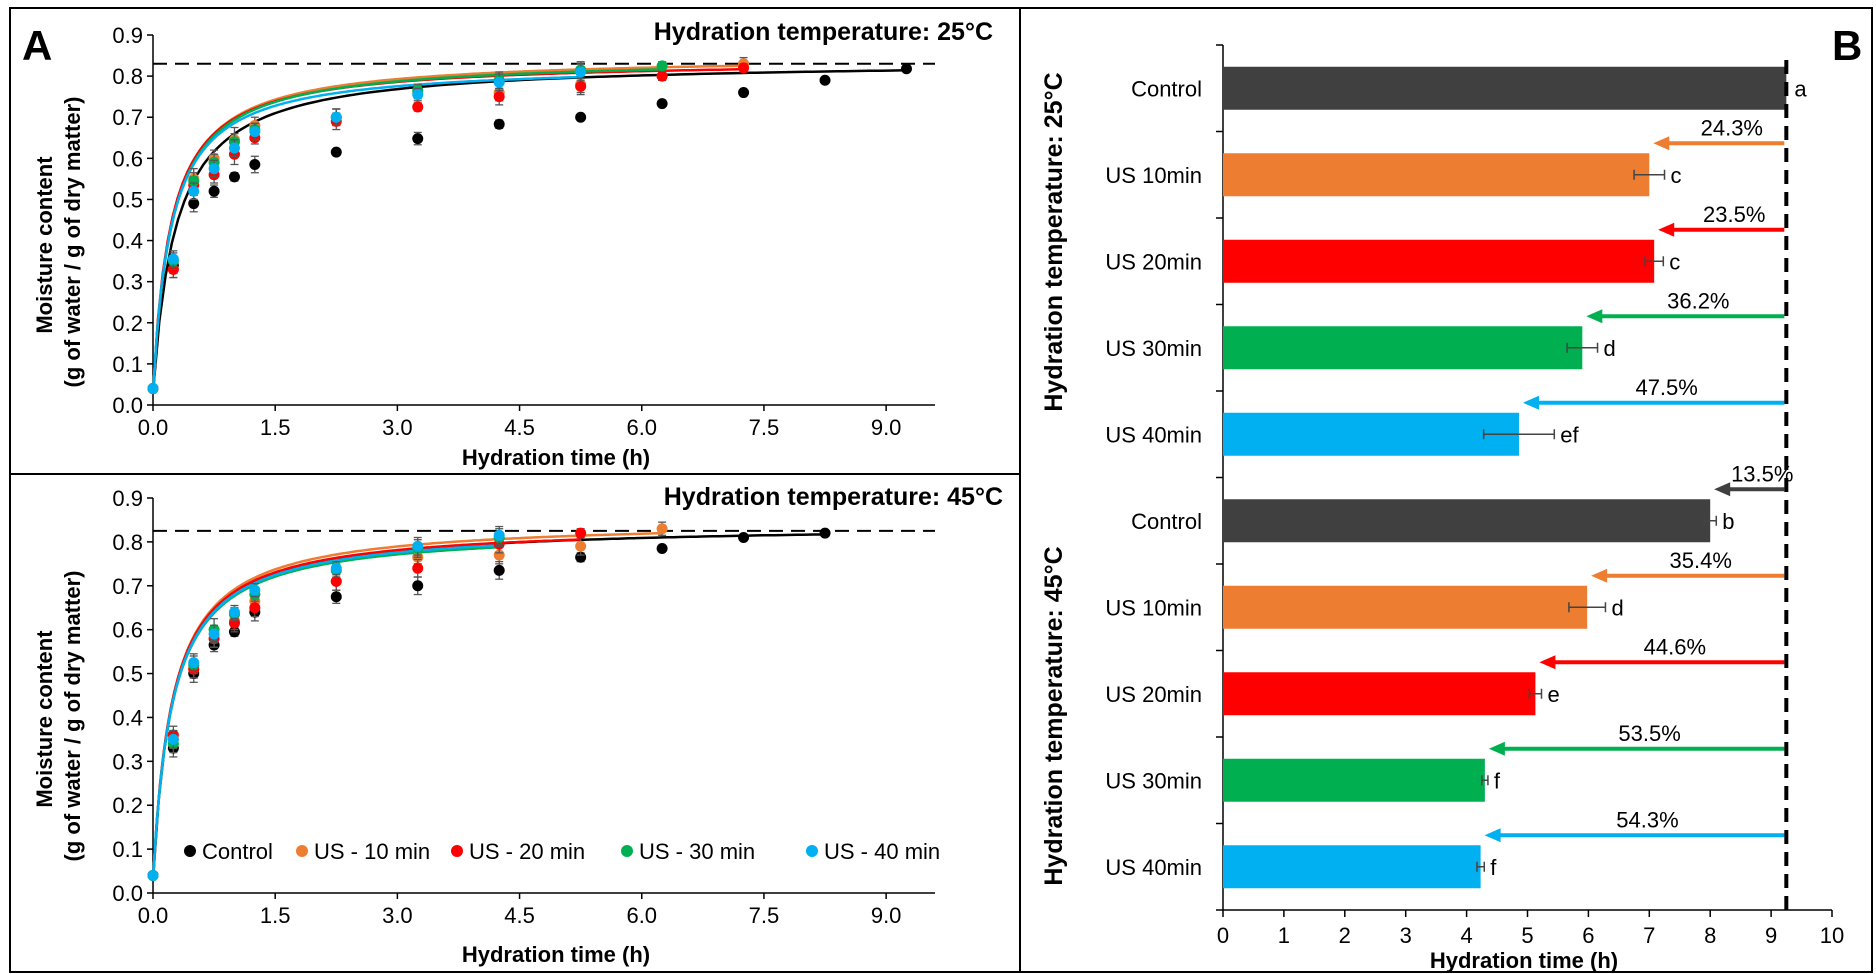 This screenshot has height=974, width=1876. What do you see at coordinates (397, 915) in the screenshot?
I see `x-tick-label: 3.0` at bounding box center [397, 915].